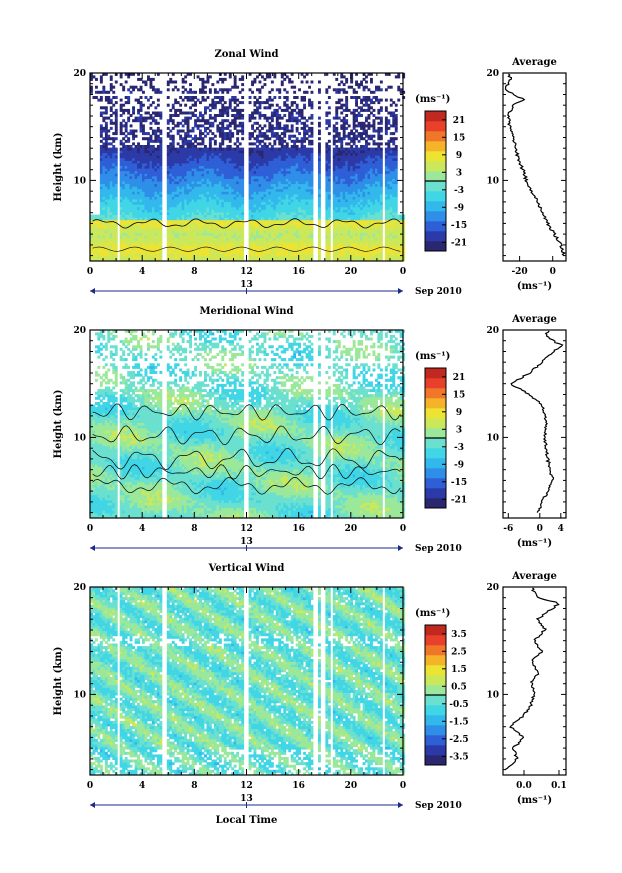 Image resolution: width=622 pixels, height=873 pixels. What do you see at coordinates (459, 635) in the screenshot?
I see `colorbar-tick-label: 3.5` at bounding box center [459, 635].